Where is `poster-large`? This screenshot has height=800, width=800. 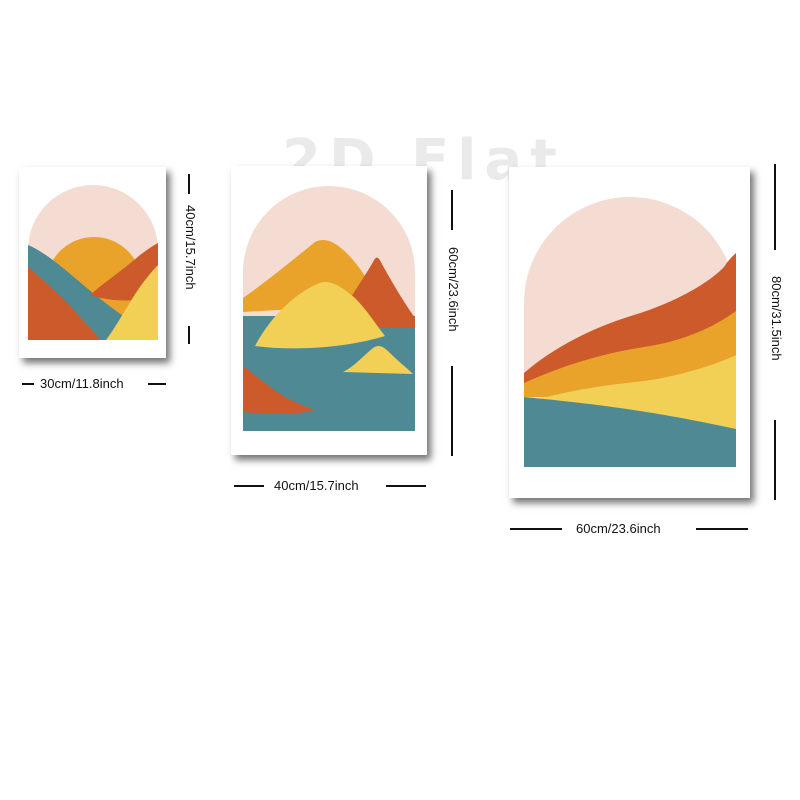
poster-large is located at coordinates (629, 332).